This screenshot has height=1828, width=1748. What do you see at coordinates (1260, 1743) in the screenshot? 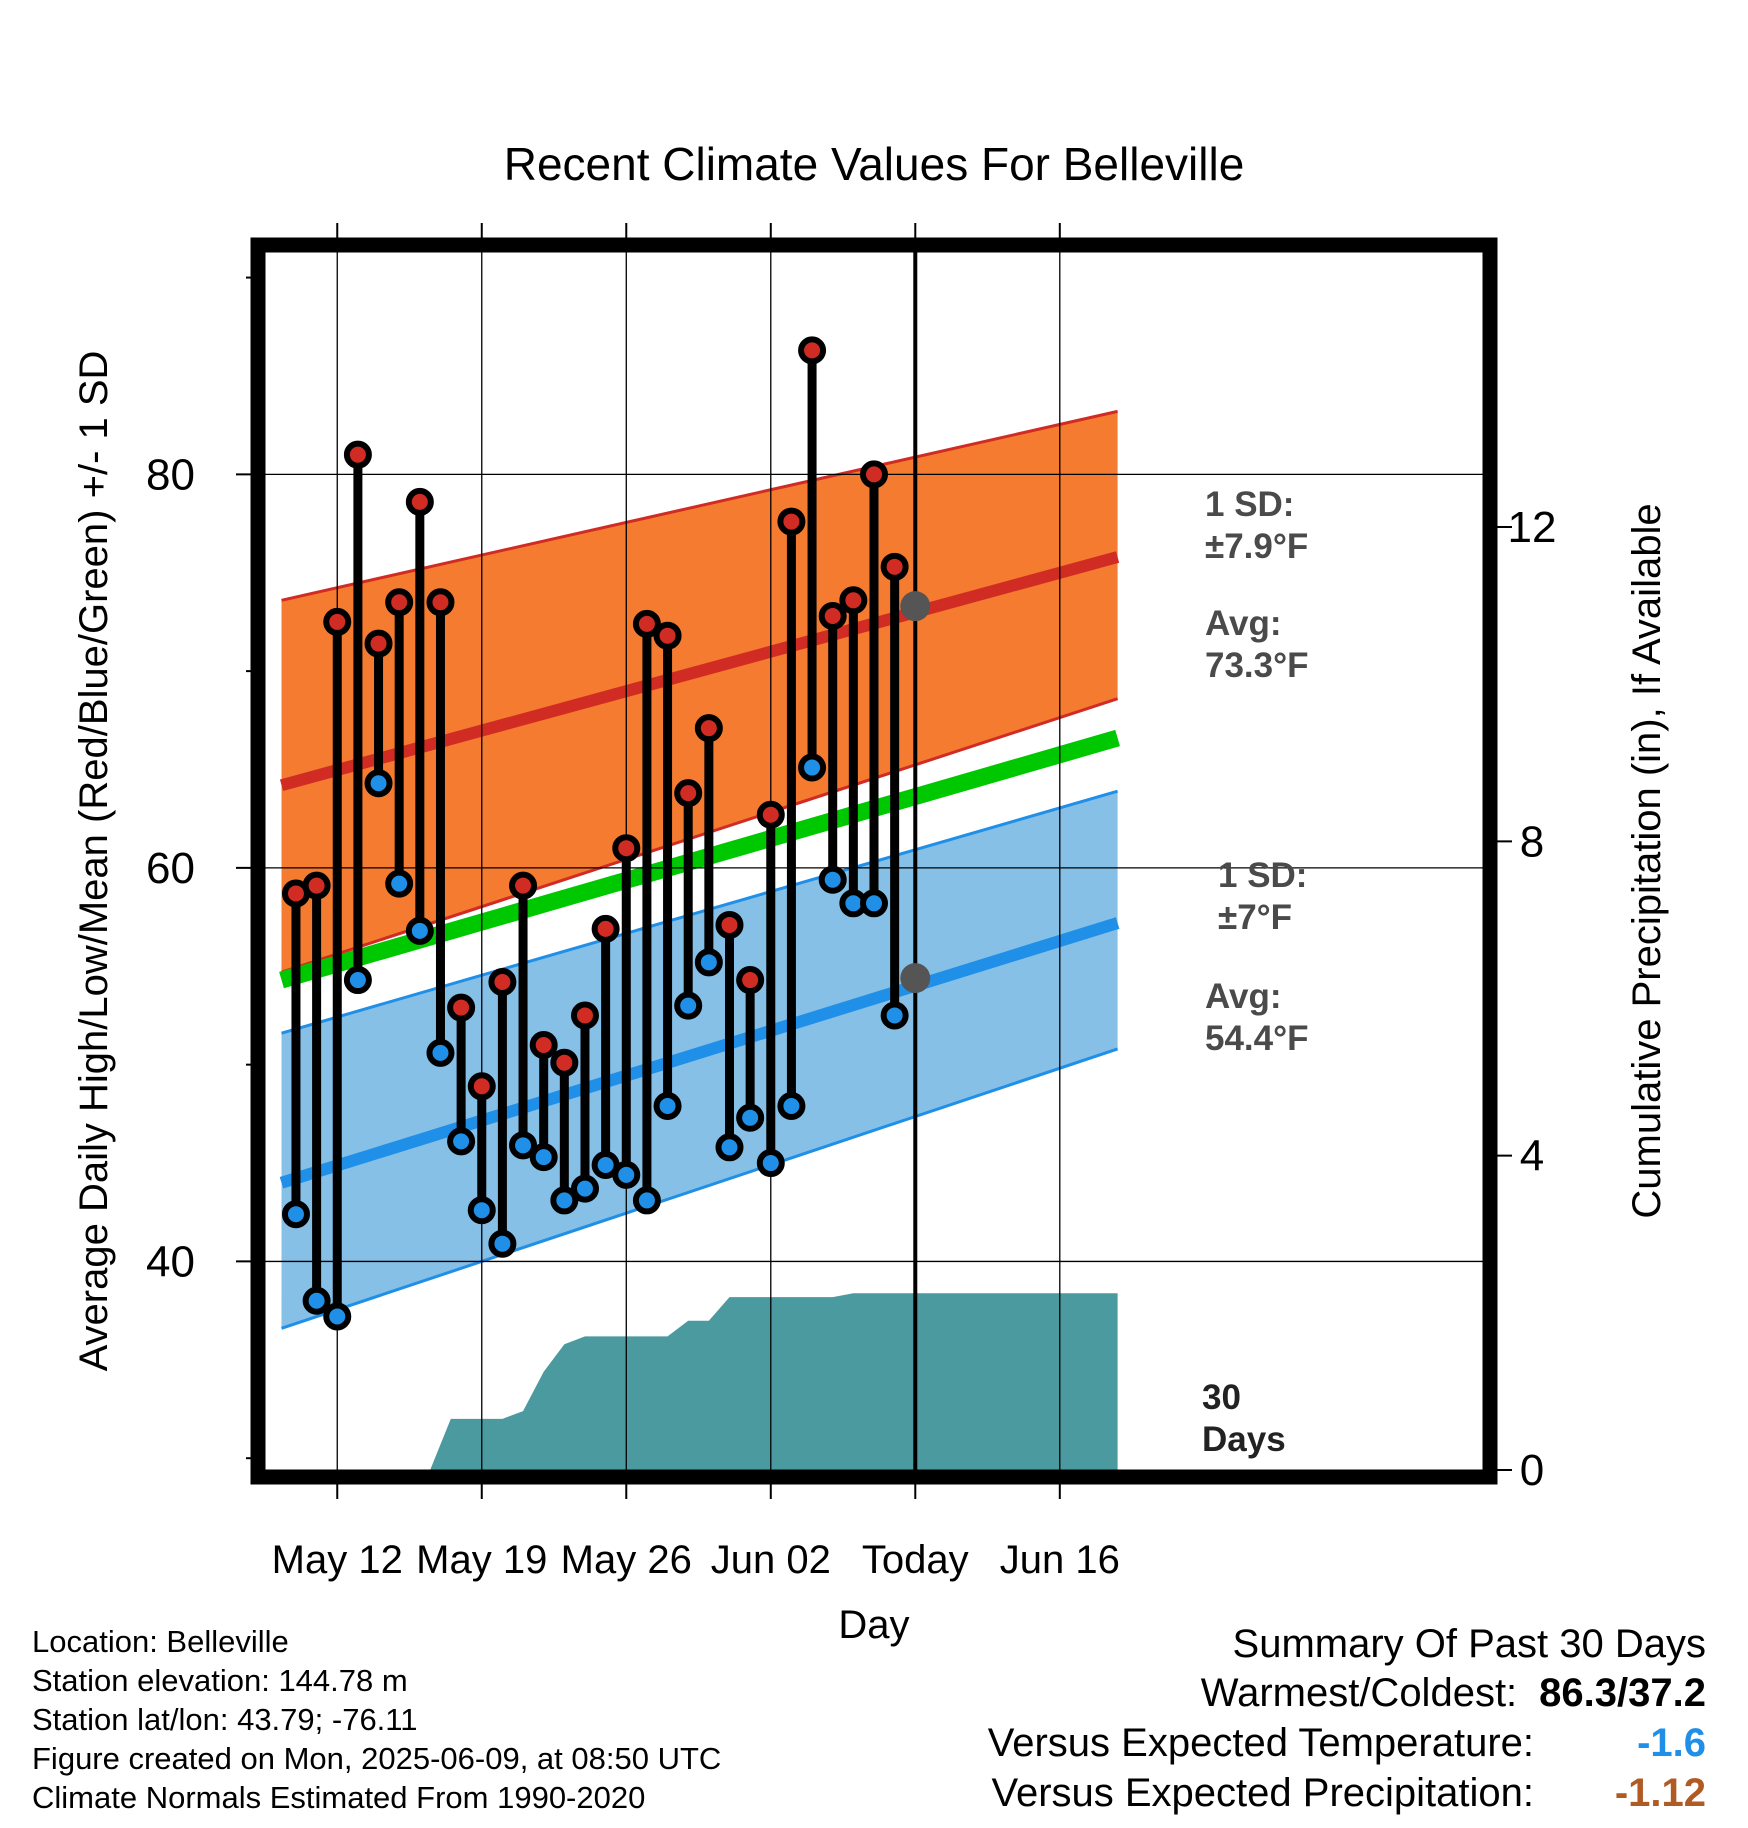
I see `temp-departure-label: Versus Expected Temperature:` at bounding box center [1260, 1743].